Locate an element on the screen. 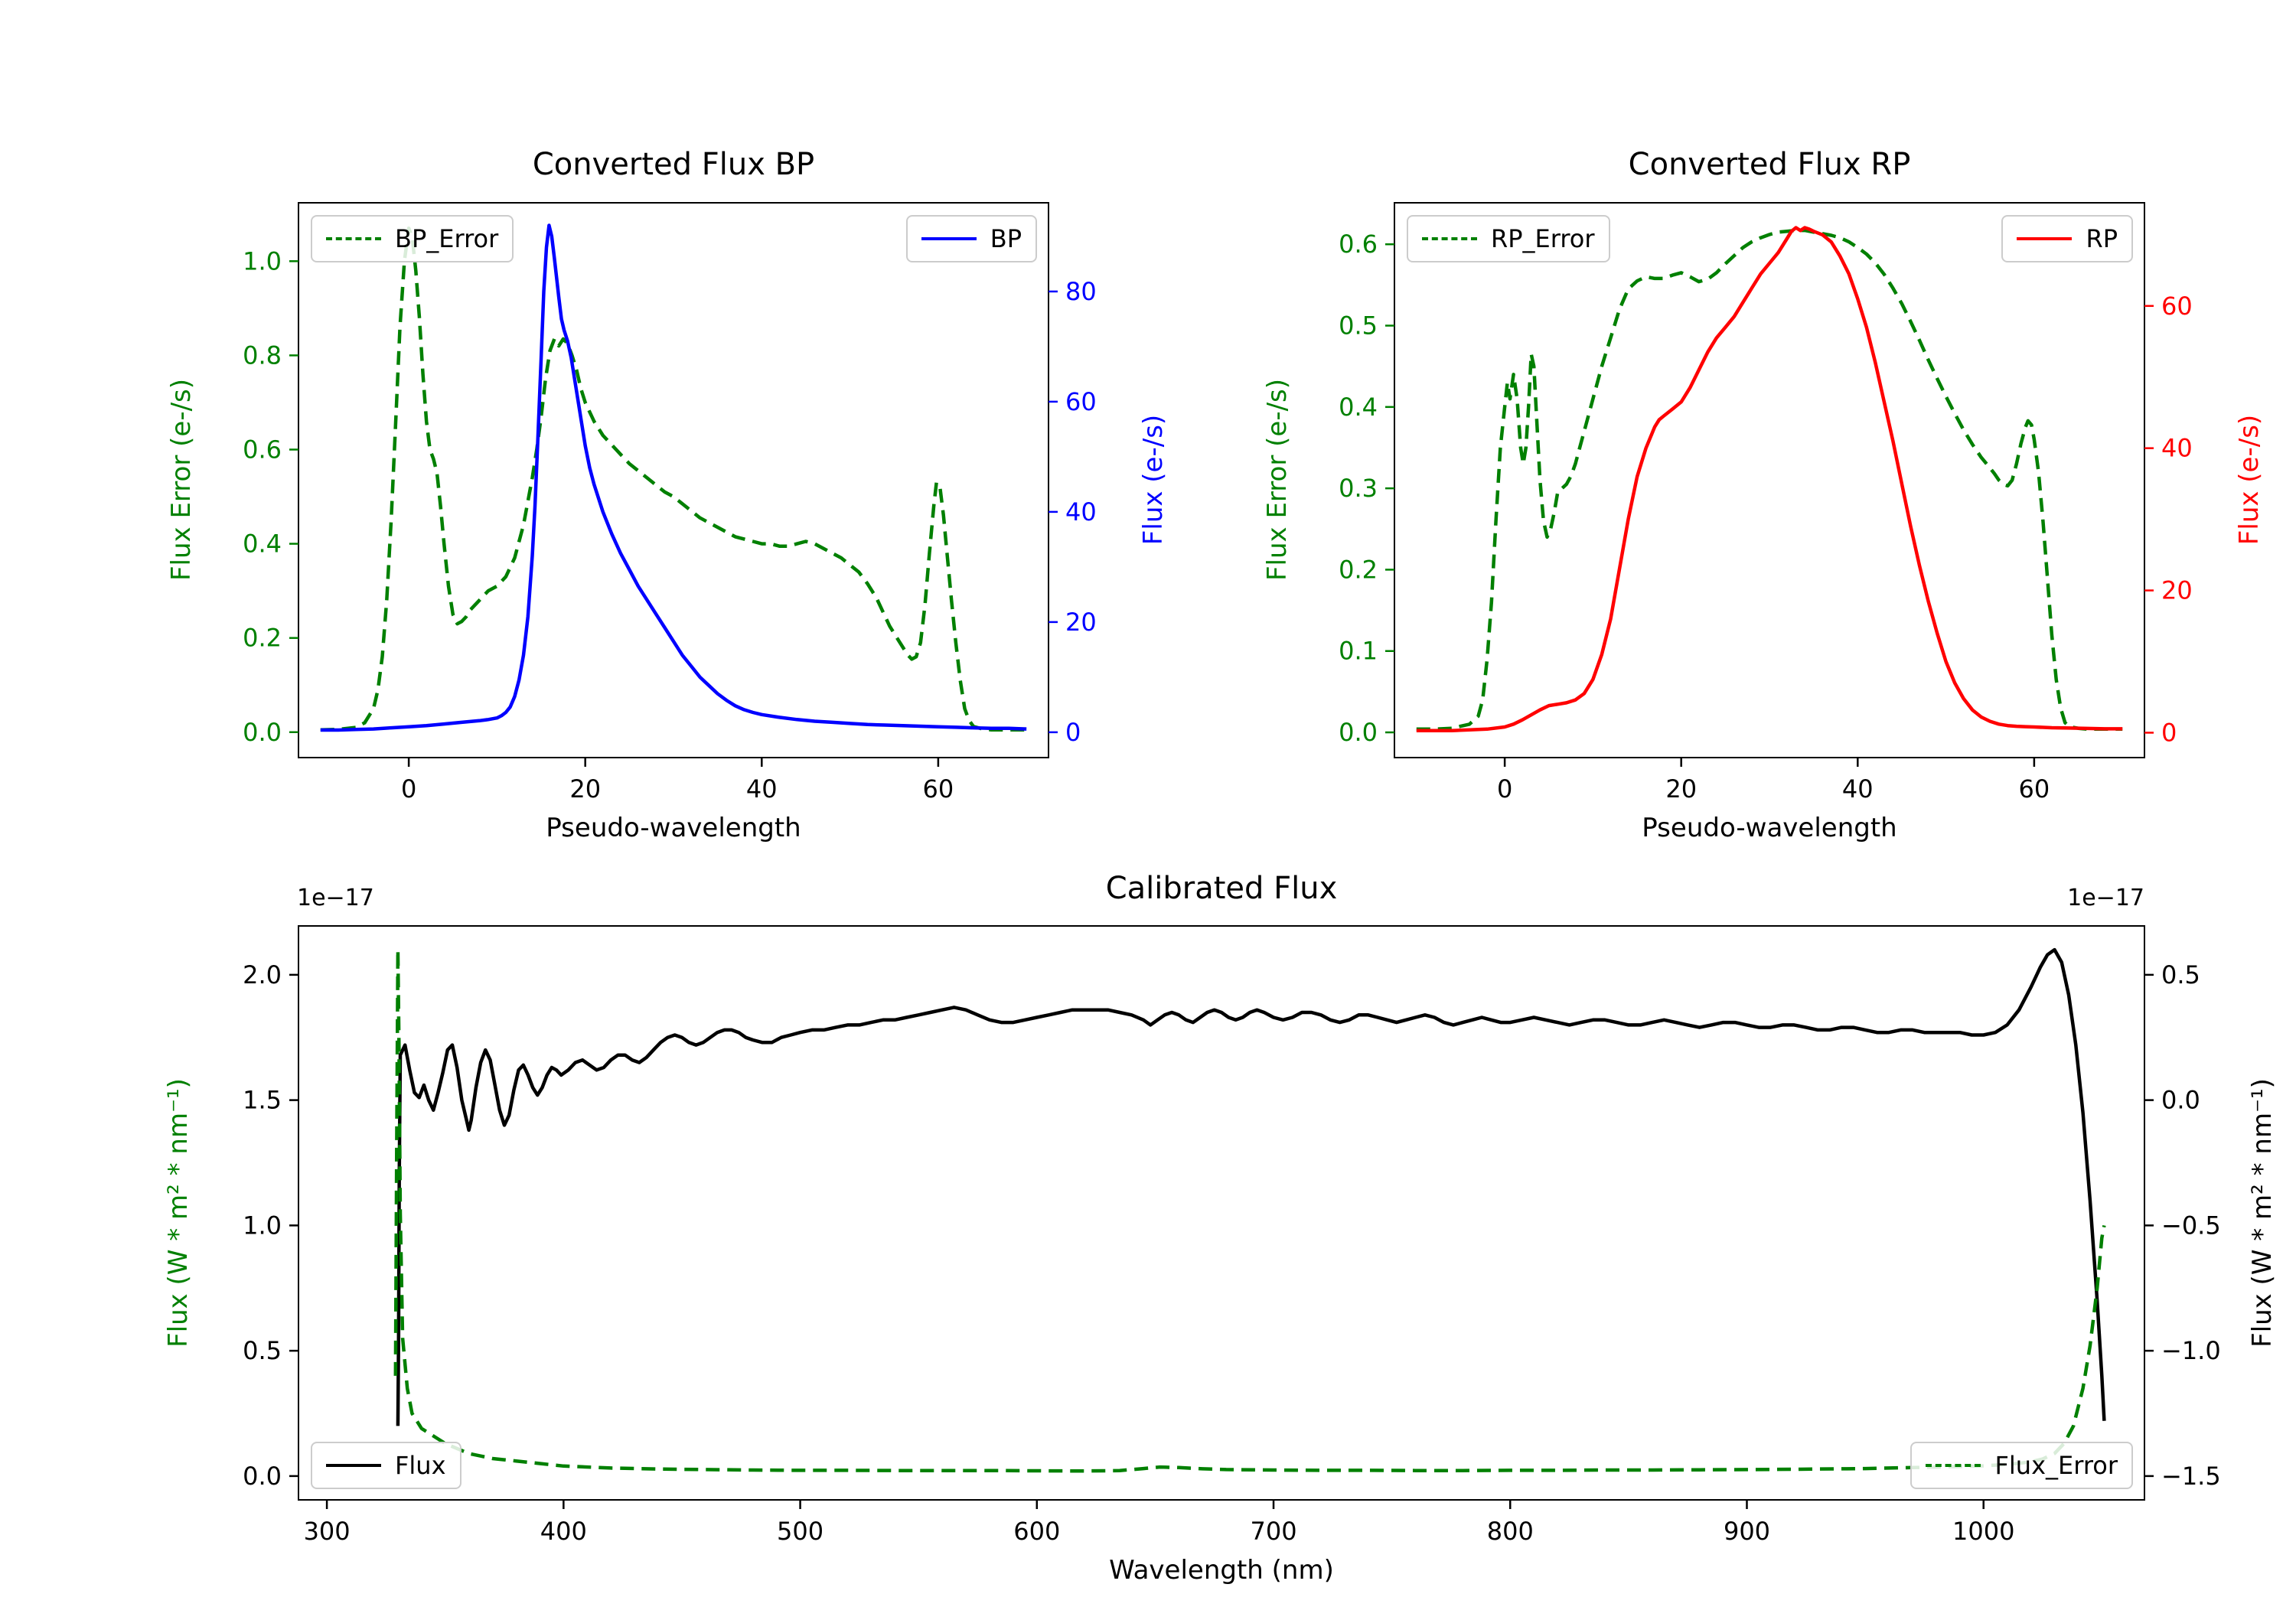 This screenshot has height=1607, width=2296. rp-error-line is located at coordinates (1769, 480).